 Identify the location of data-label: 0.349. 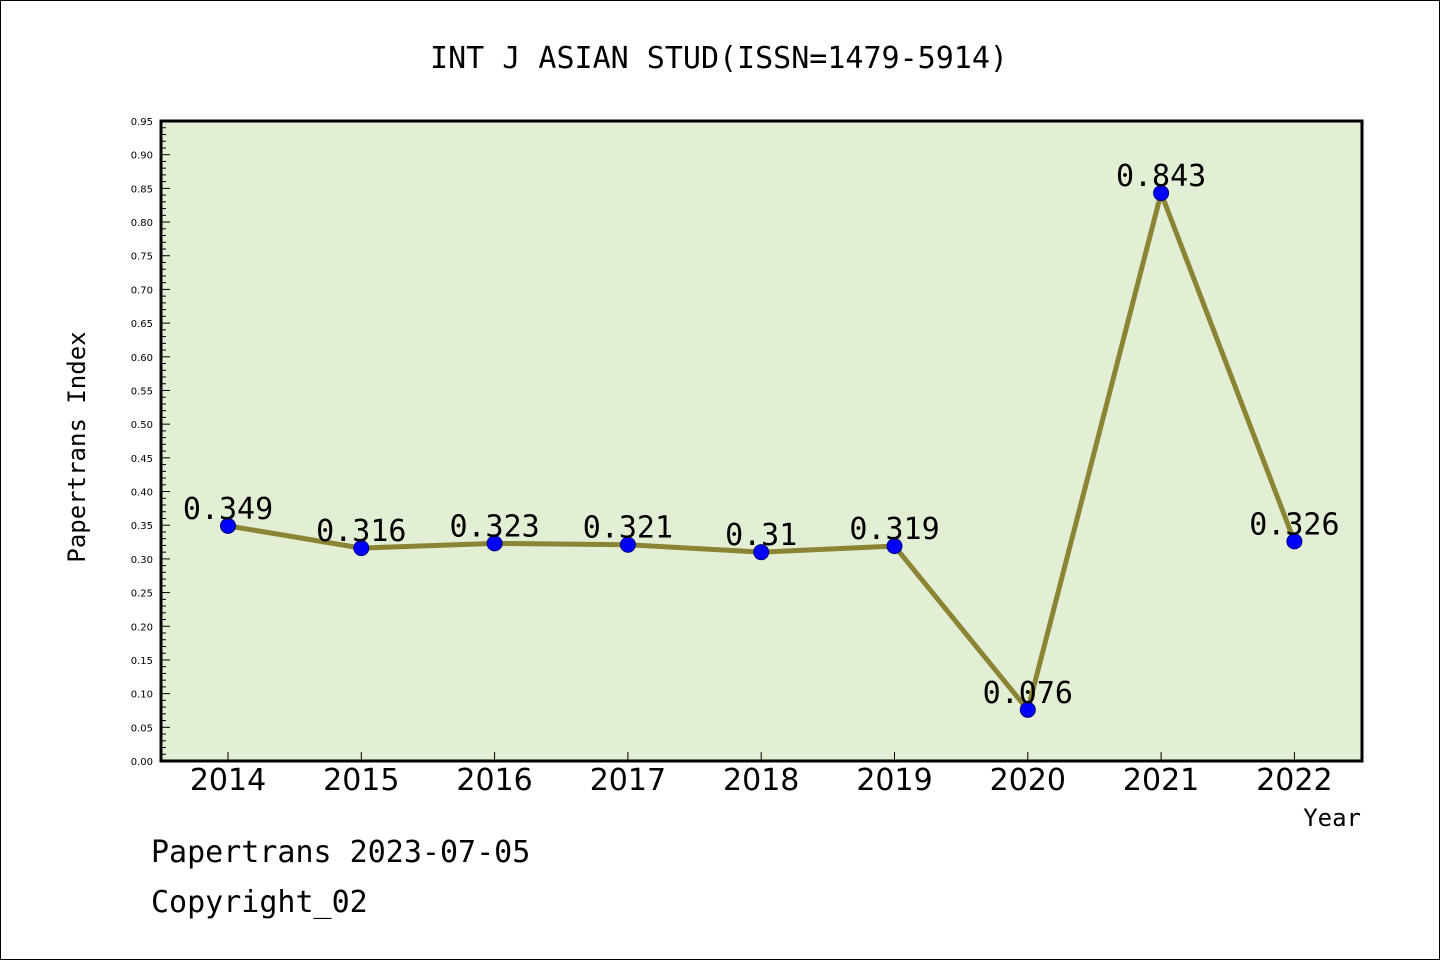
(228, 509).